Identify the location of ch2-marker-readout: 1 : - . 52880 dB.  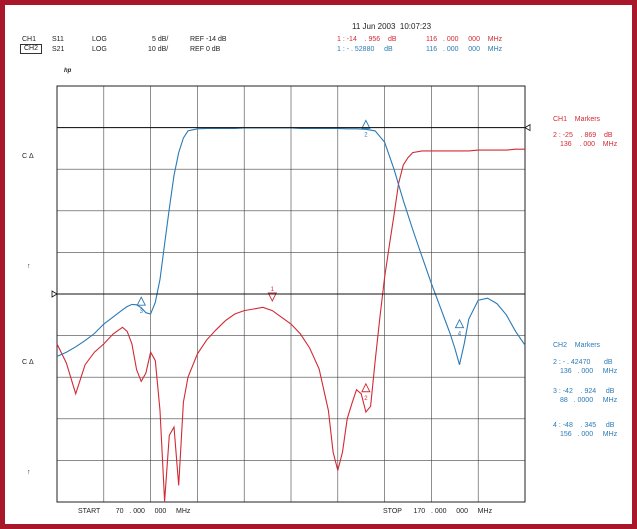
(365, 49).